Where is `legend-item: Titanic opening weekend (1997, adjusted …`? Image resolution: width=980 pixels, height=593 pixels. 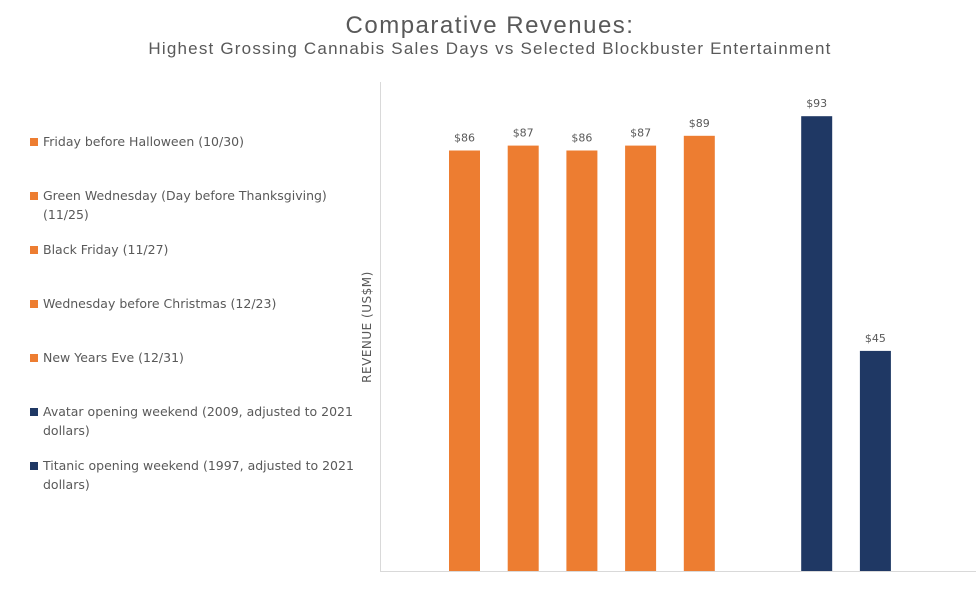
legend-item: Titanic opening weekend (1997, adjusted … is located at coordinates (195, 475).